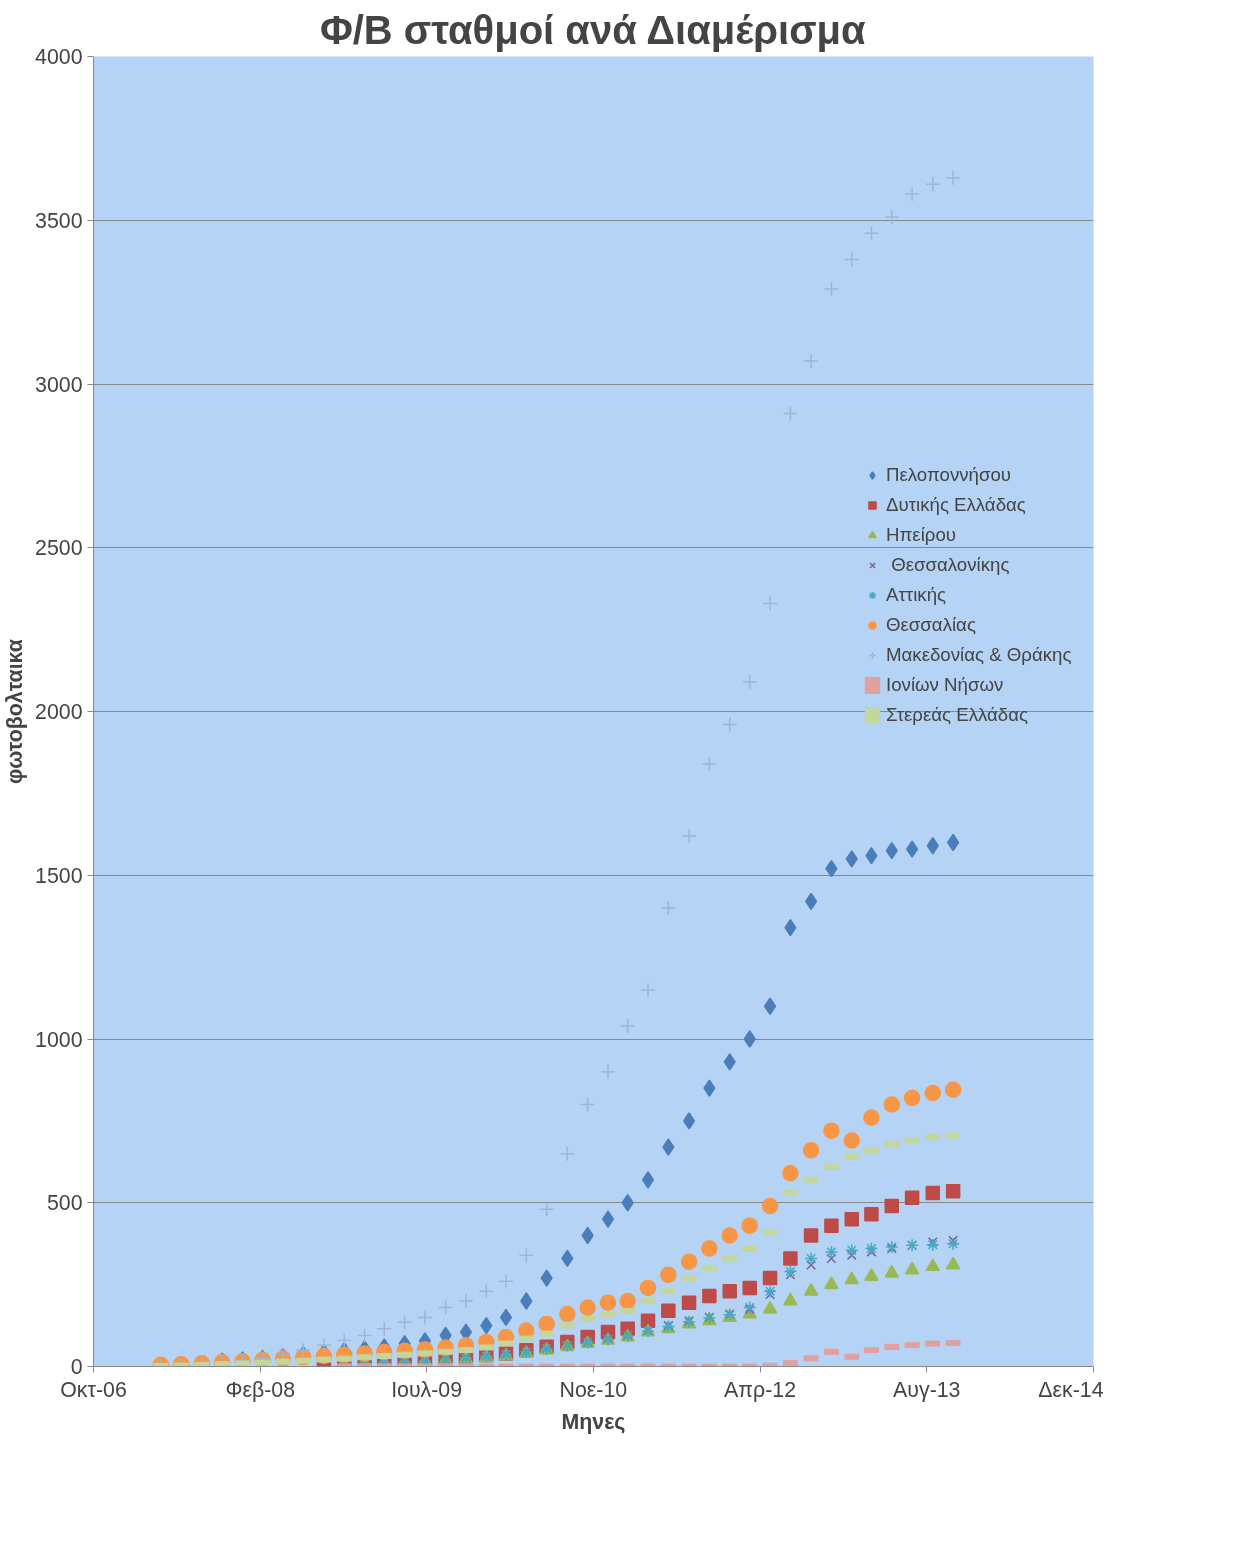 The image size is (1236, 1555). Describe the element at coordinates (59, 1039) in the screenshot. I see `y-tick-label: 1000` at that location.